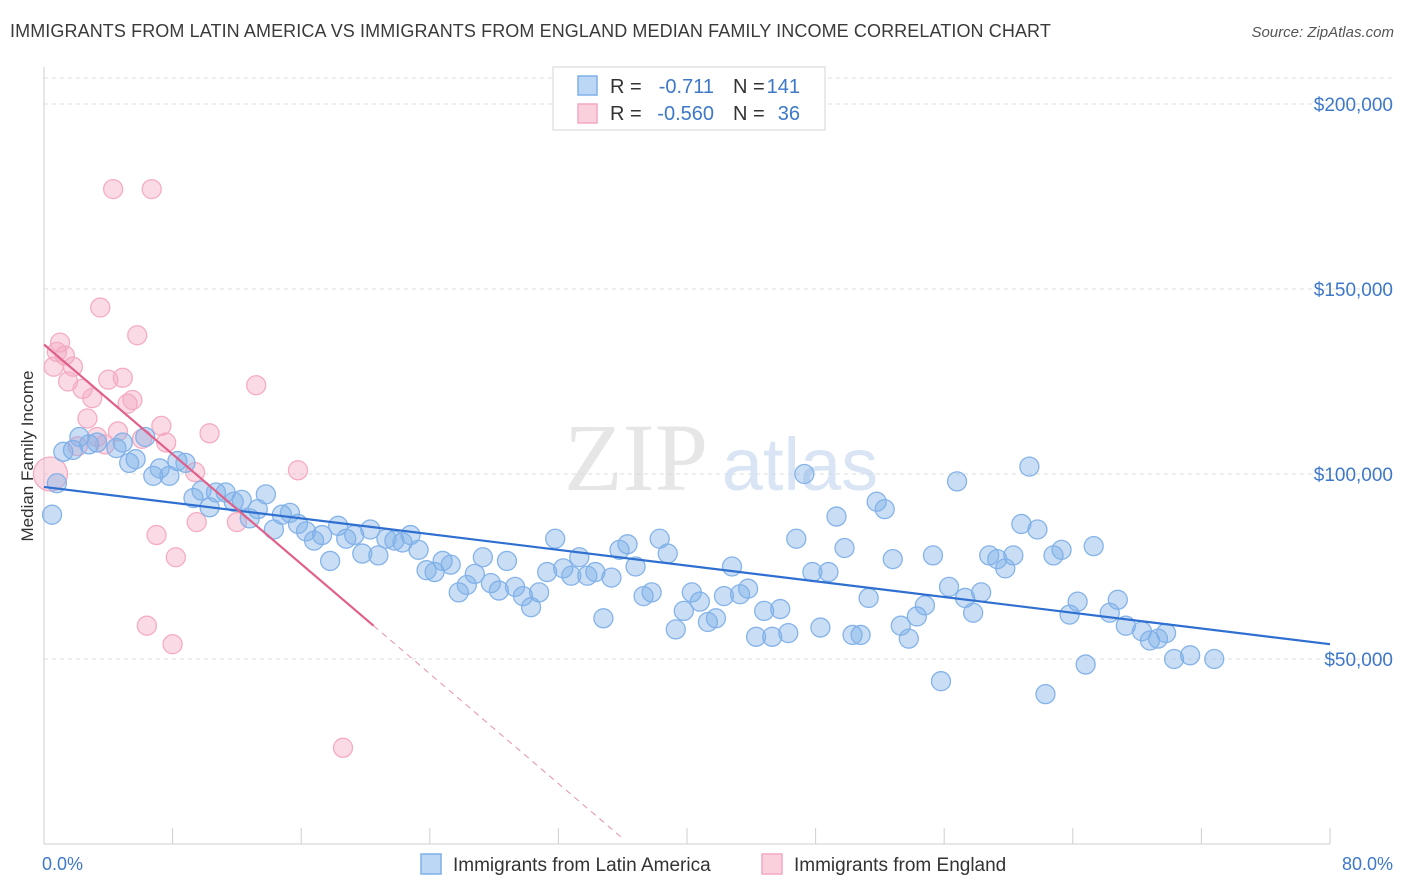  I want to click on legend-n-label-england: N =, so click(749, 114).